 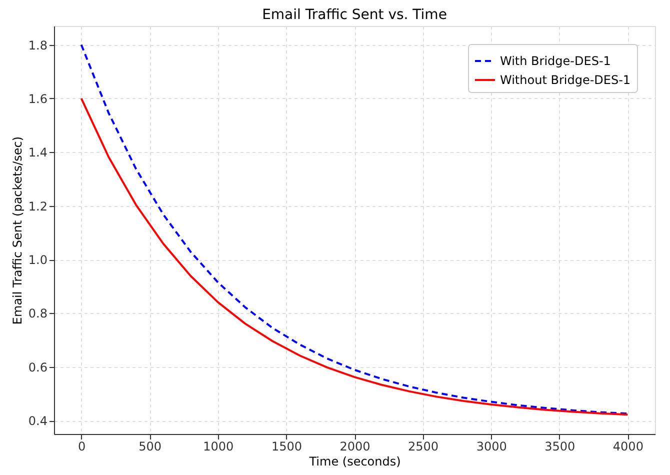 What do you see at coordinates (354, 461) in the screenshot?
I see `x-axis-title: Time (seconds)` at bounding box center [354, 461].